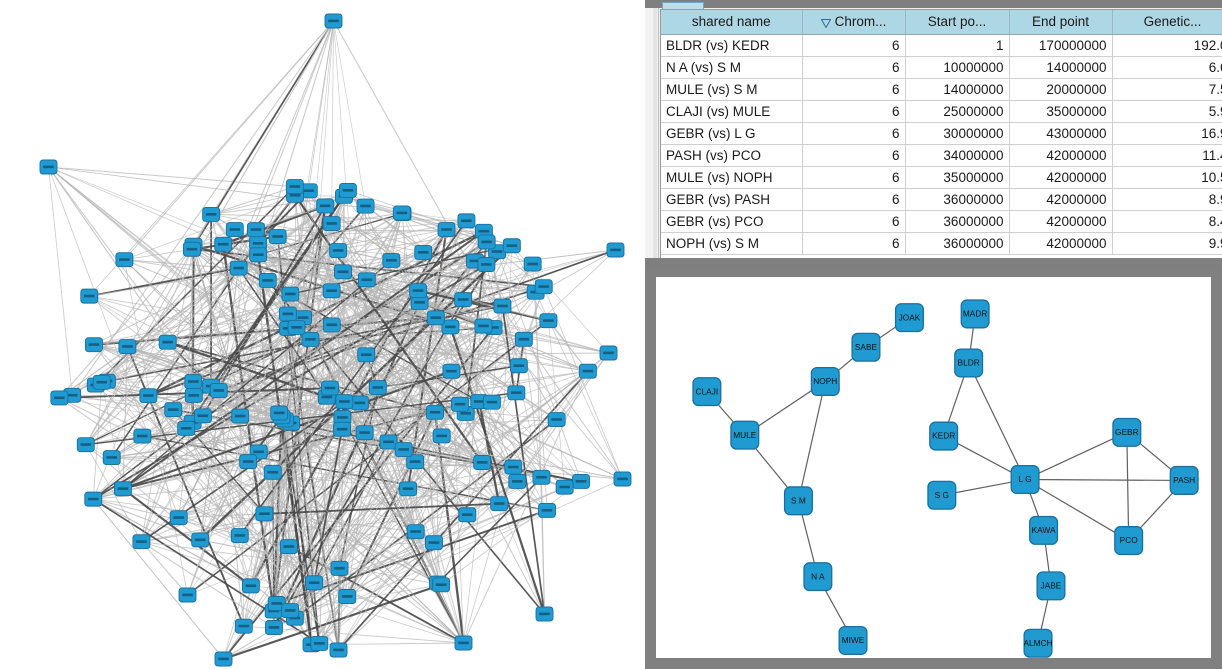 The width and height of the screenshot is (1222, 669). I want to click on sub-network-node: S G, so click(942, 495).